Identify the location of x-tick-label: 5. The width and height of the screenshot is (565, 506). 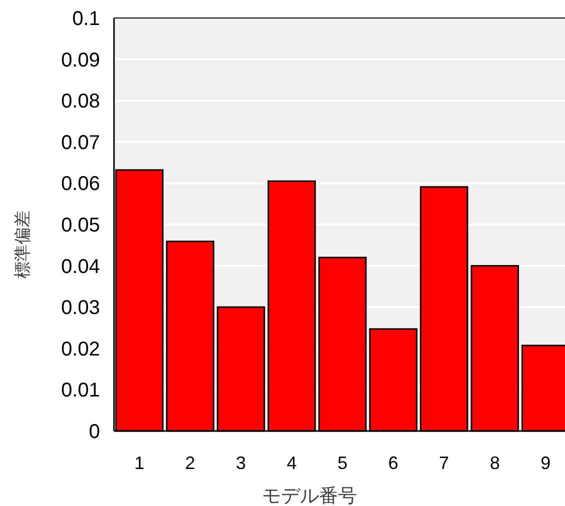
(342, 463).